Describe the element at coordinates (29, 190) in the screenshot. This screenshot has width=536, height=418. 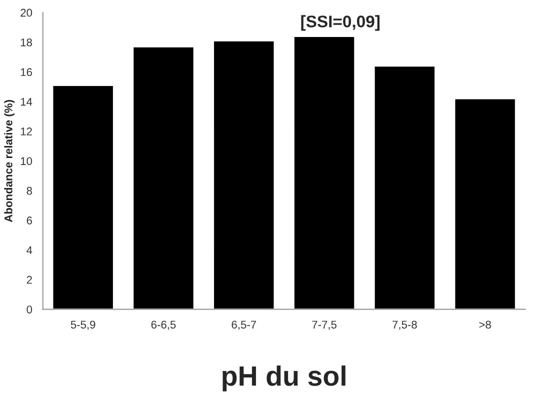
I see `y-tick-label: 8` at that location.